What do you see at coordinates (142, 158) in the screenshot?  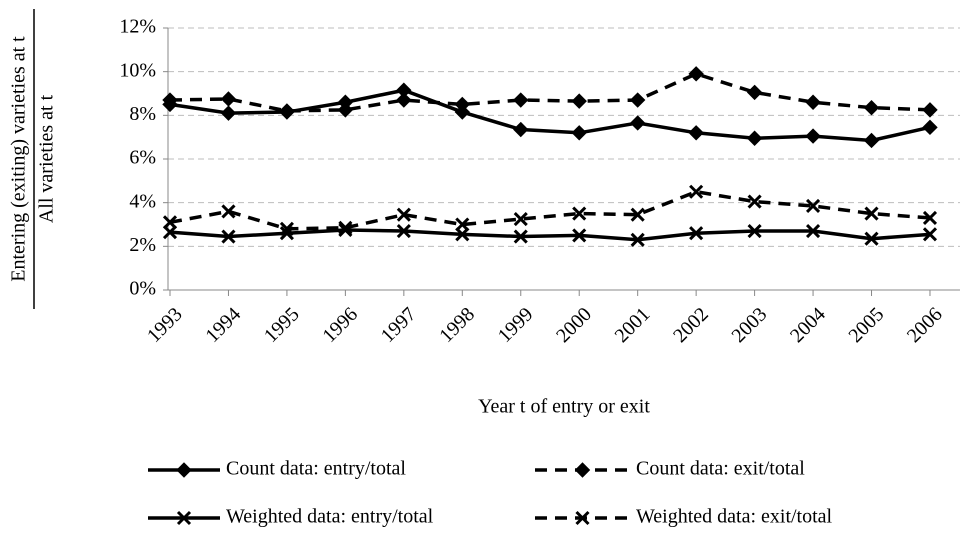 I see `y-tick-label: 6%` at bounding box center [142, 158].